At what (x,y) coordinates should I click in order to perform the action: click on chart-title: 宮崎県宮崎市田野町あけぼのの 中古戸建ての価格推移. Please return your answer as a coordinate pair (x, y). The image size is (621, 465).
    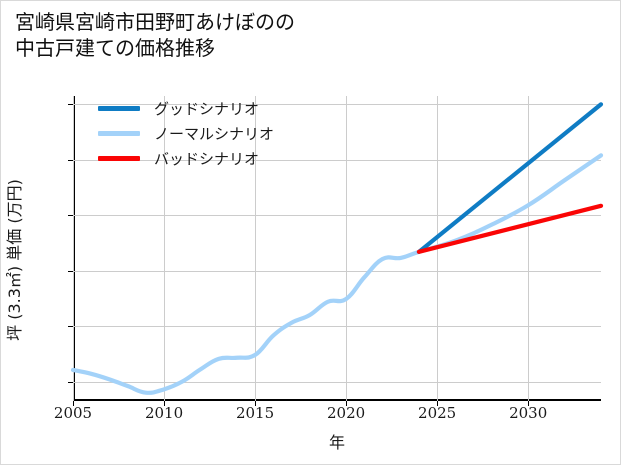
    Looking at the image, I should click on (155, 35).